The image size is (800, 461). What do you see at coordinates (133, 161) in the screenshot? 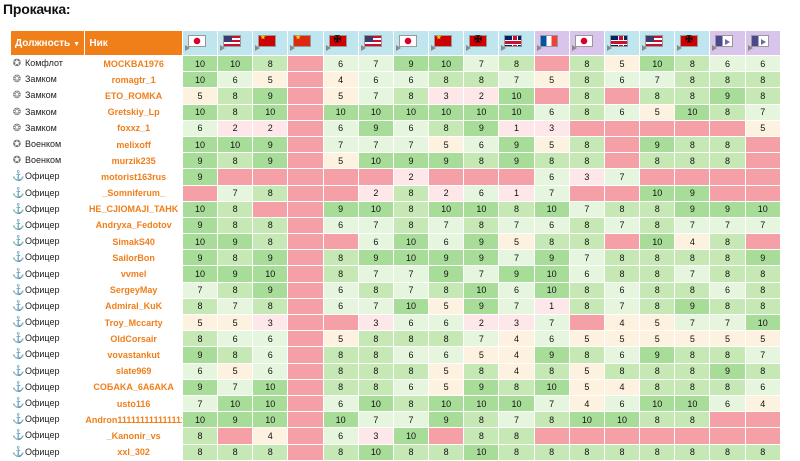
I see `player-nick-link: murzik235` at bounding box center [133, 161].